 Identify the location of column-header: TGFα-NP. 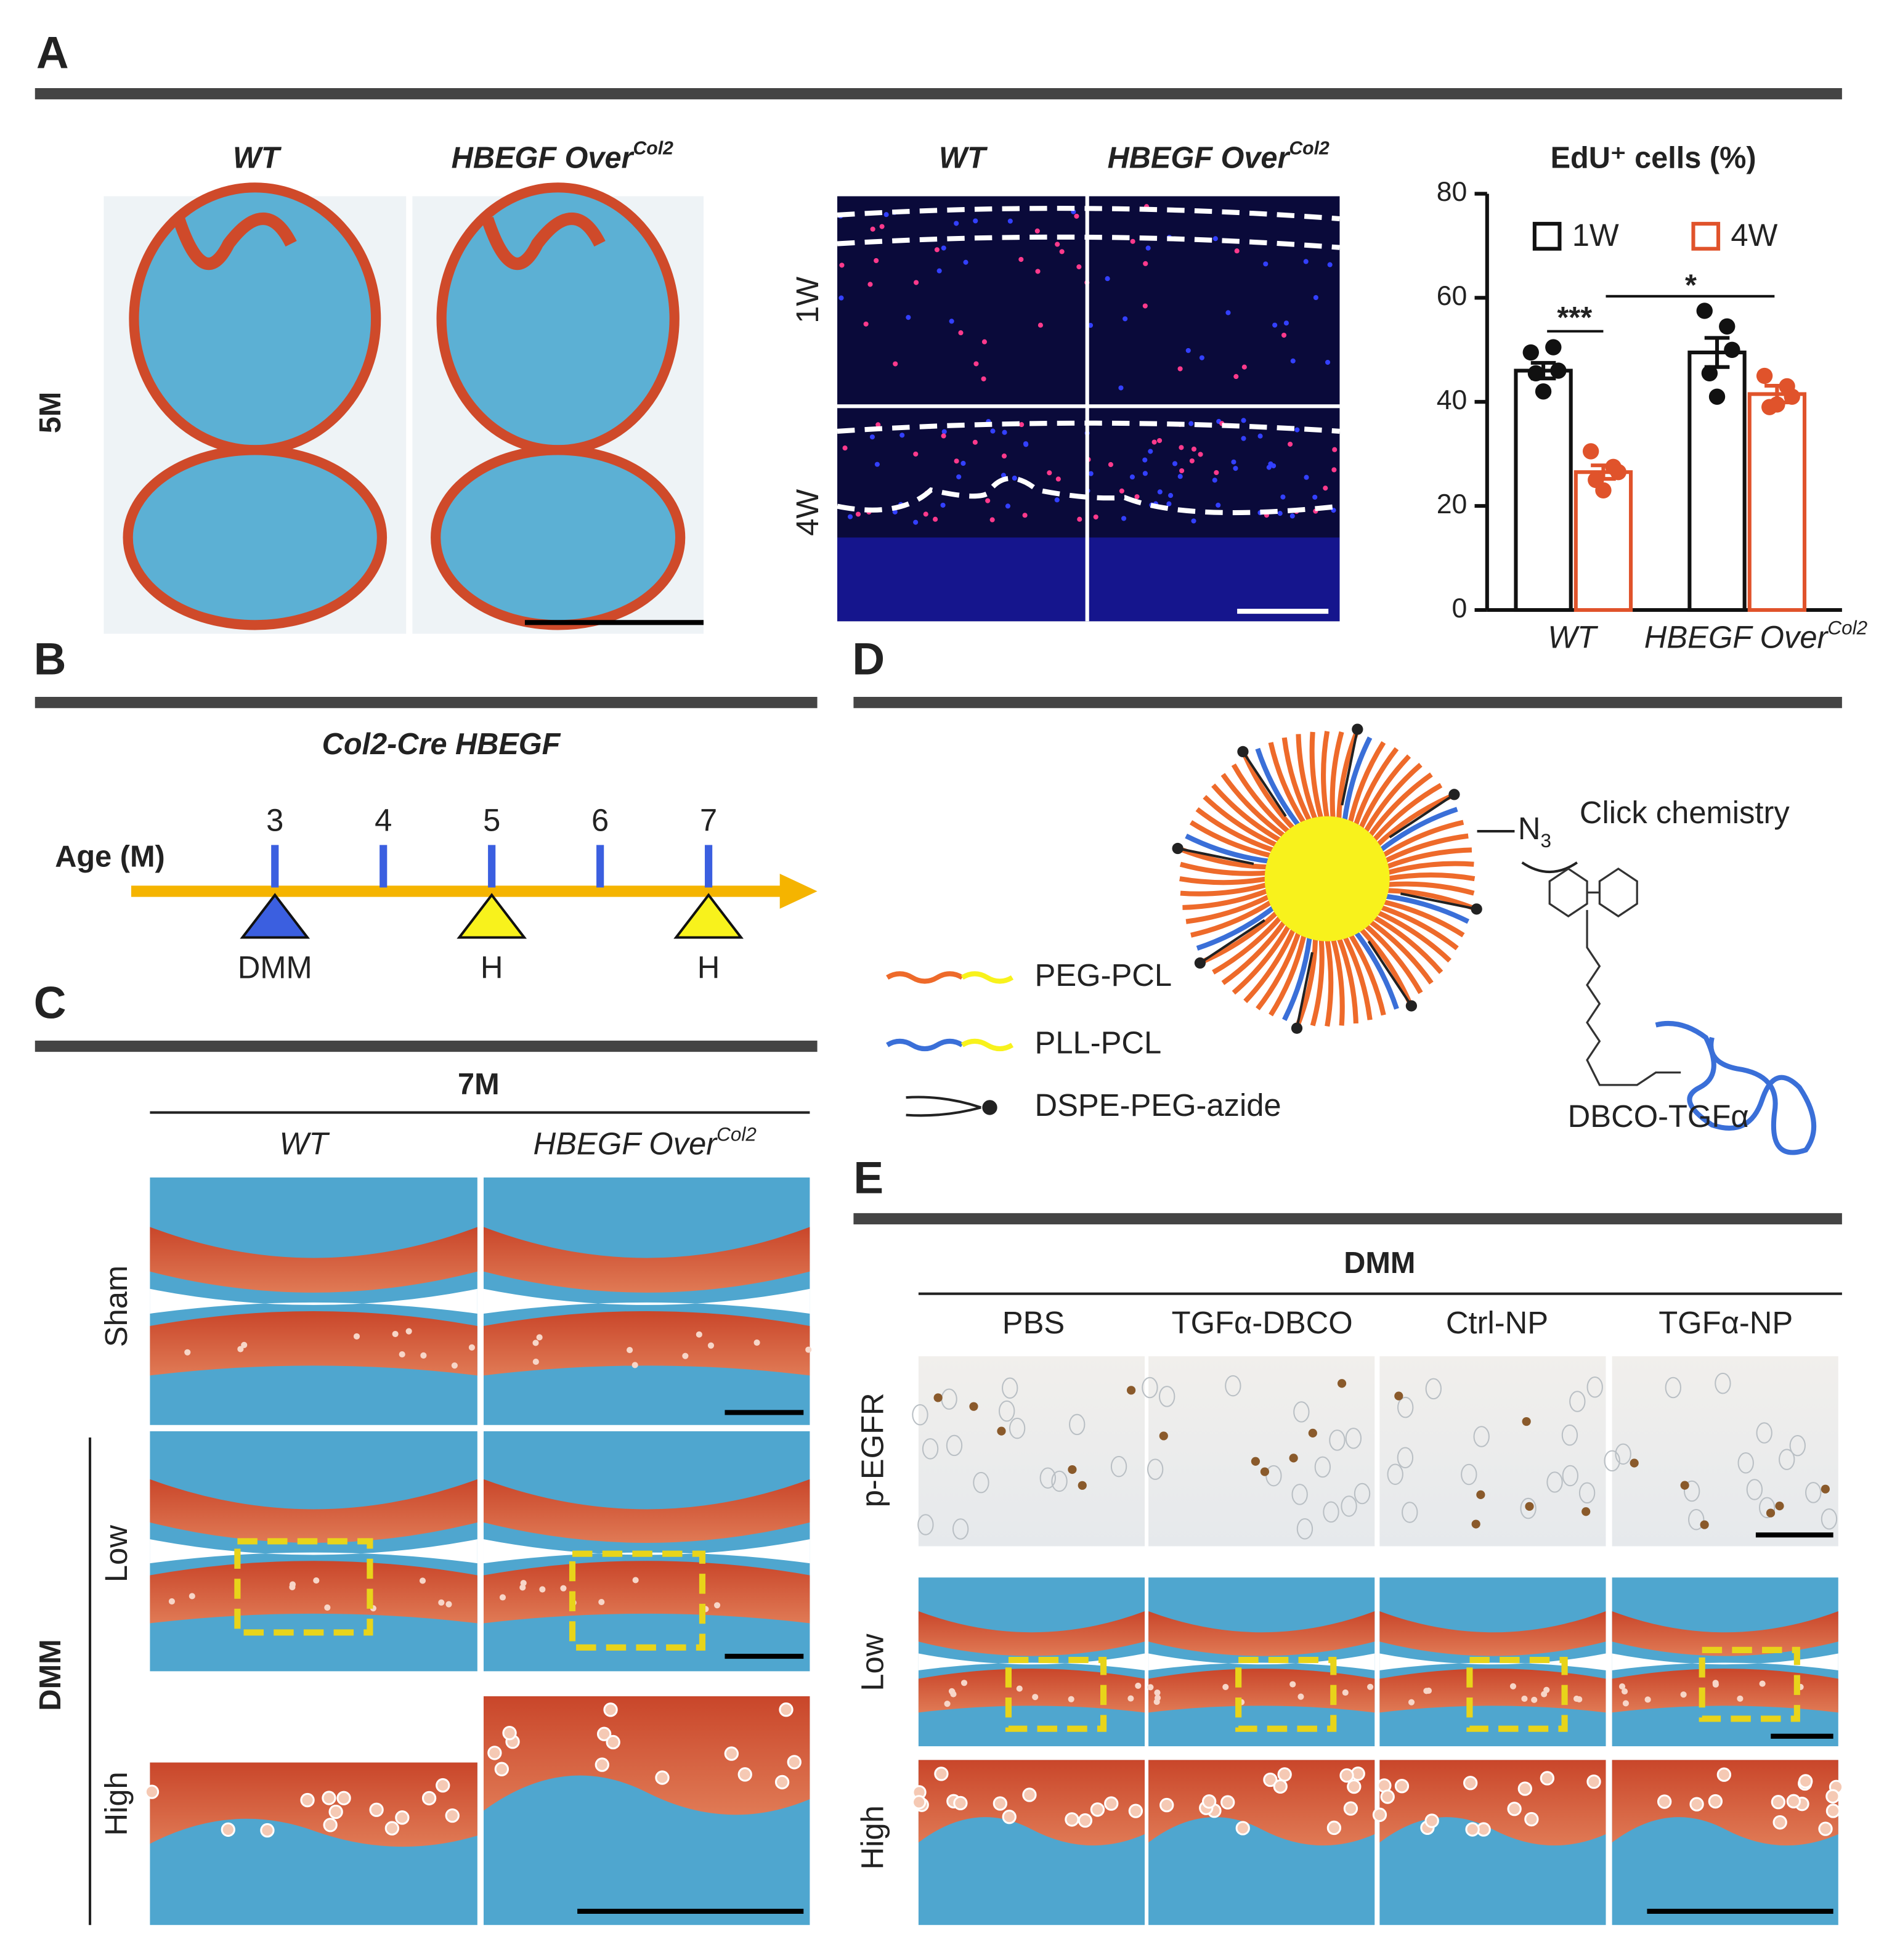
(1726, 1322).